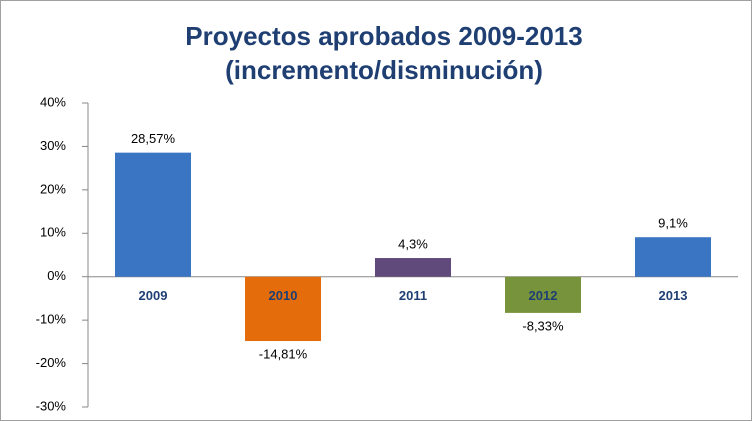 The width and height of the screenshot is (752, 421). What do you see at coordinates (51, 405) in the screenshot?
I see `y-tick-label: -30%` at bounding box center [51, 405].